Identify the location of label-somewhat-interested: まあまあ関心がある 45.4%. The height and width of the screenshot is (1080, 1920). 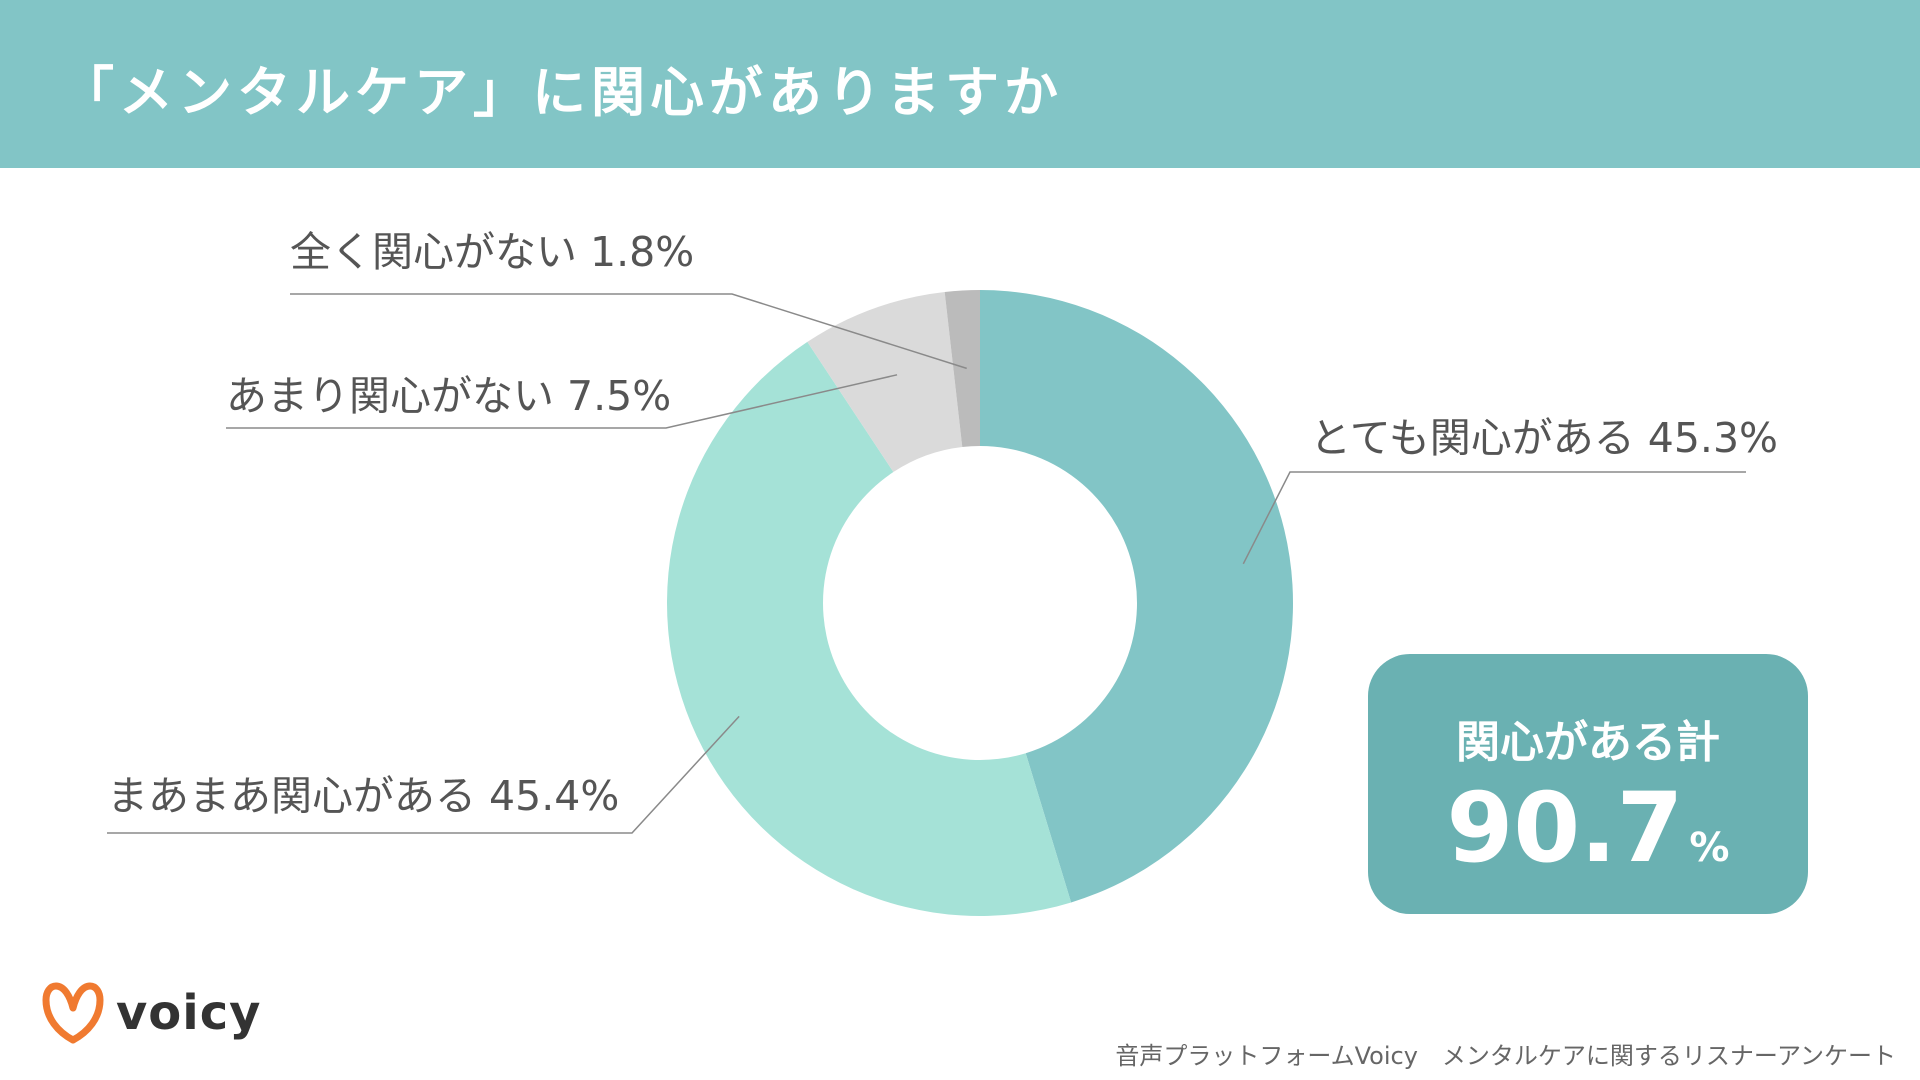
(363, 796).